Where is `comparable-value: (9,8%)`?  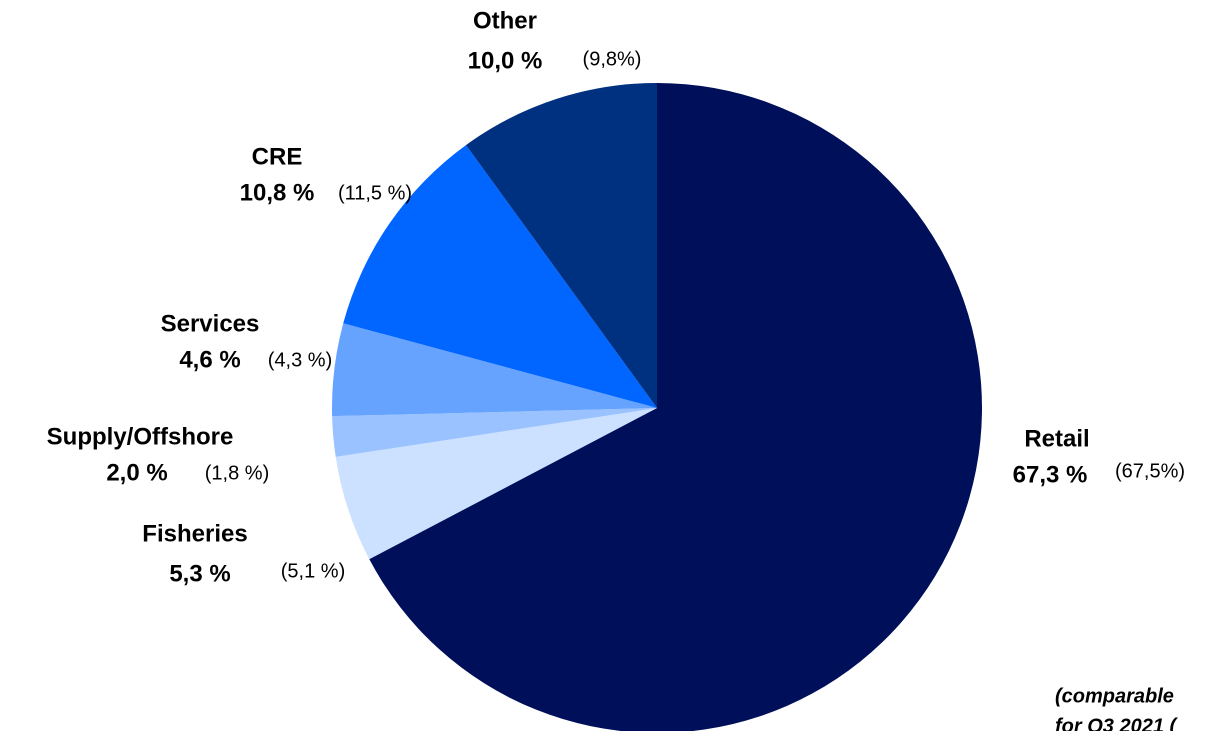
comparable-value: (9,8%) is located at coordinates (612, 59).